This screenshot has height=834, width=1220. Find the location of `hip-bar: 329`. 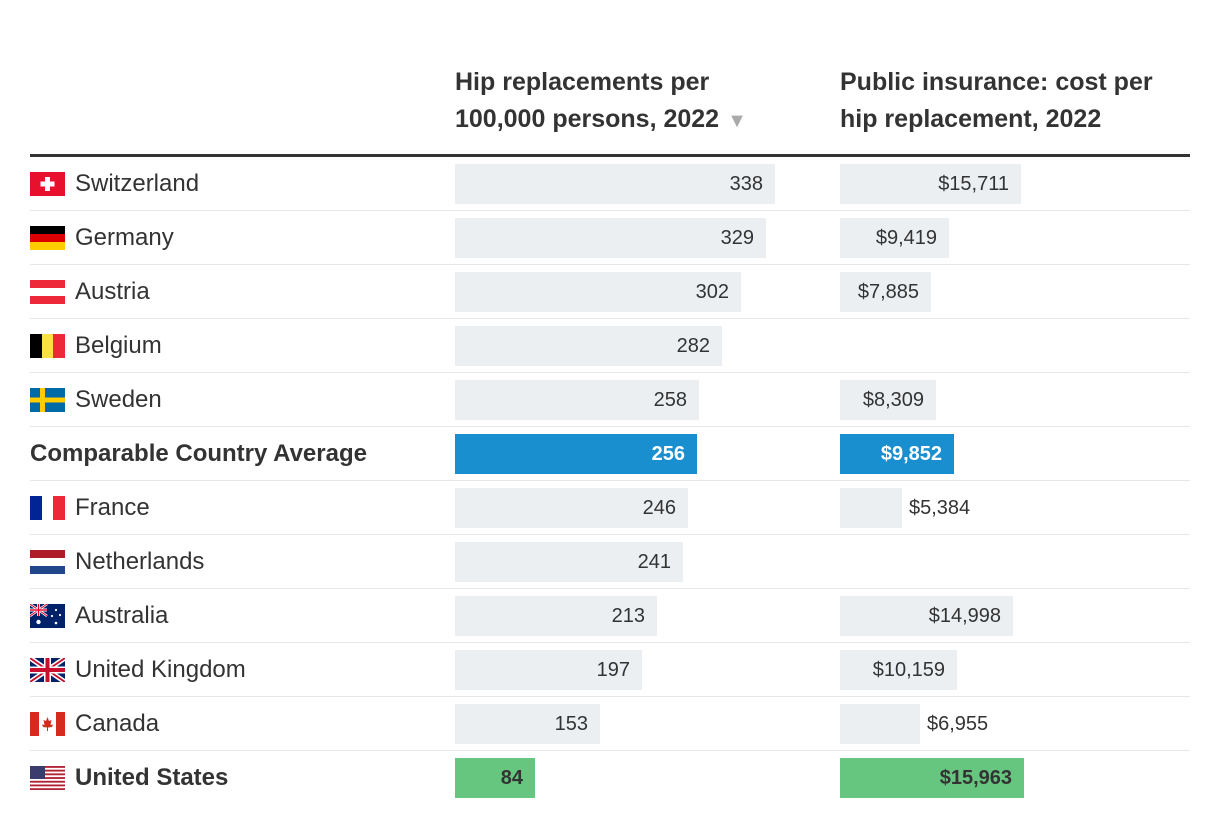

hip-bar: 329 is located at coordinates (610, 238).